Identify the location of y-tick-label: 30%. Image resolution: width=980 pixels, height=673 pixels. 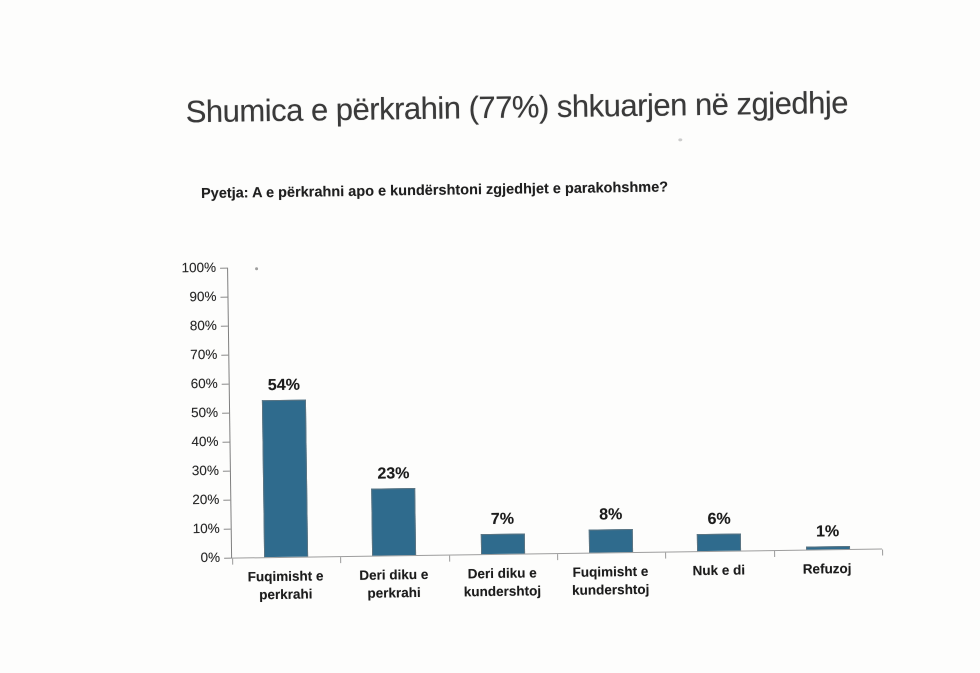
(205, 470).